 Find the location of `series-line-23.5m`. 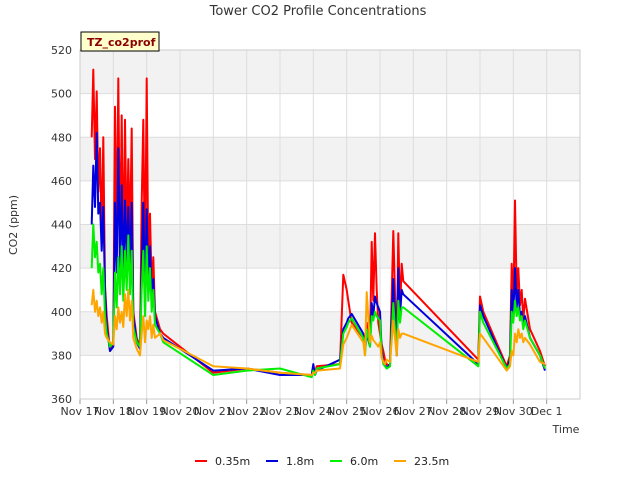

series-line-23.5m is located at coordinates (318, 332).